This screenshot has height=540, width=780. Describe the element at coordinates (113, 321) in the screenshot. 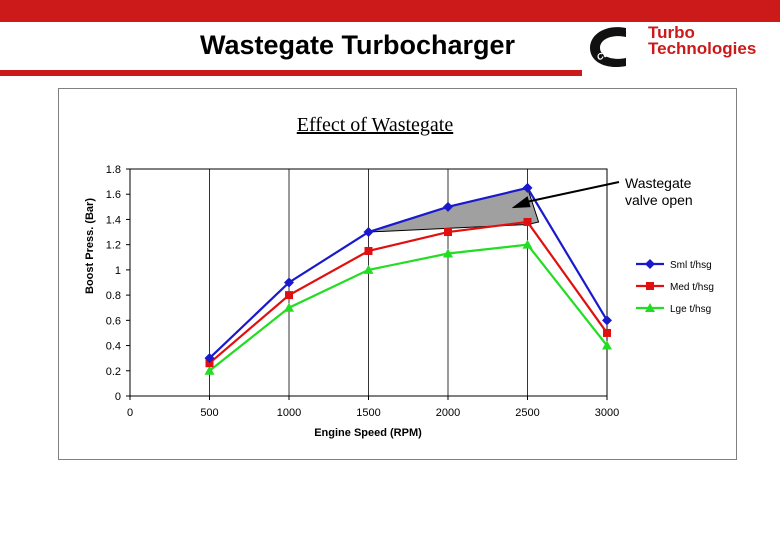

I see `y-tick-label: 0.6` at that location.